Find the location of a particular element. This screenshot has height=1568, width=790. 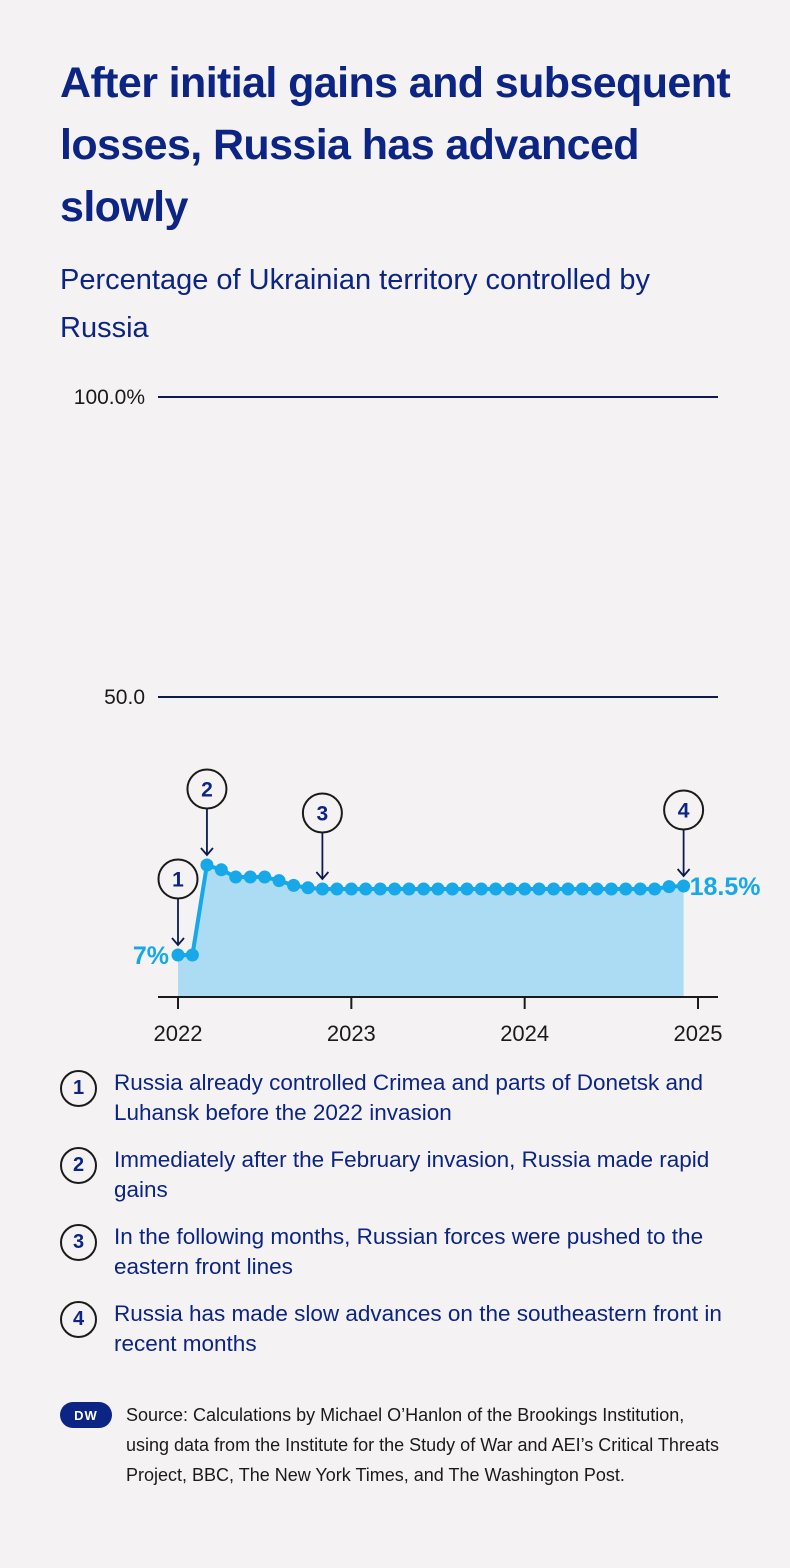

marker-2-circle is located at coordinates (207, 789).